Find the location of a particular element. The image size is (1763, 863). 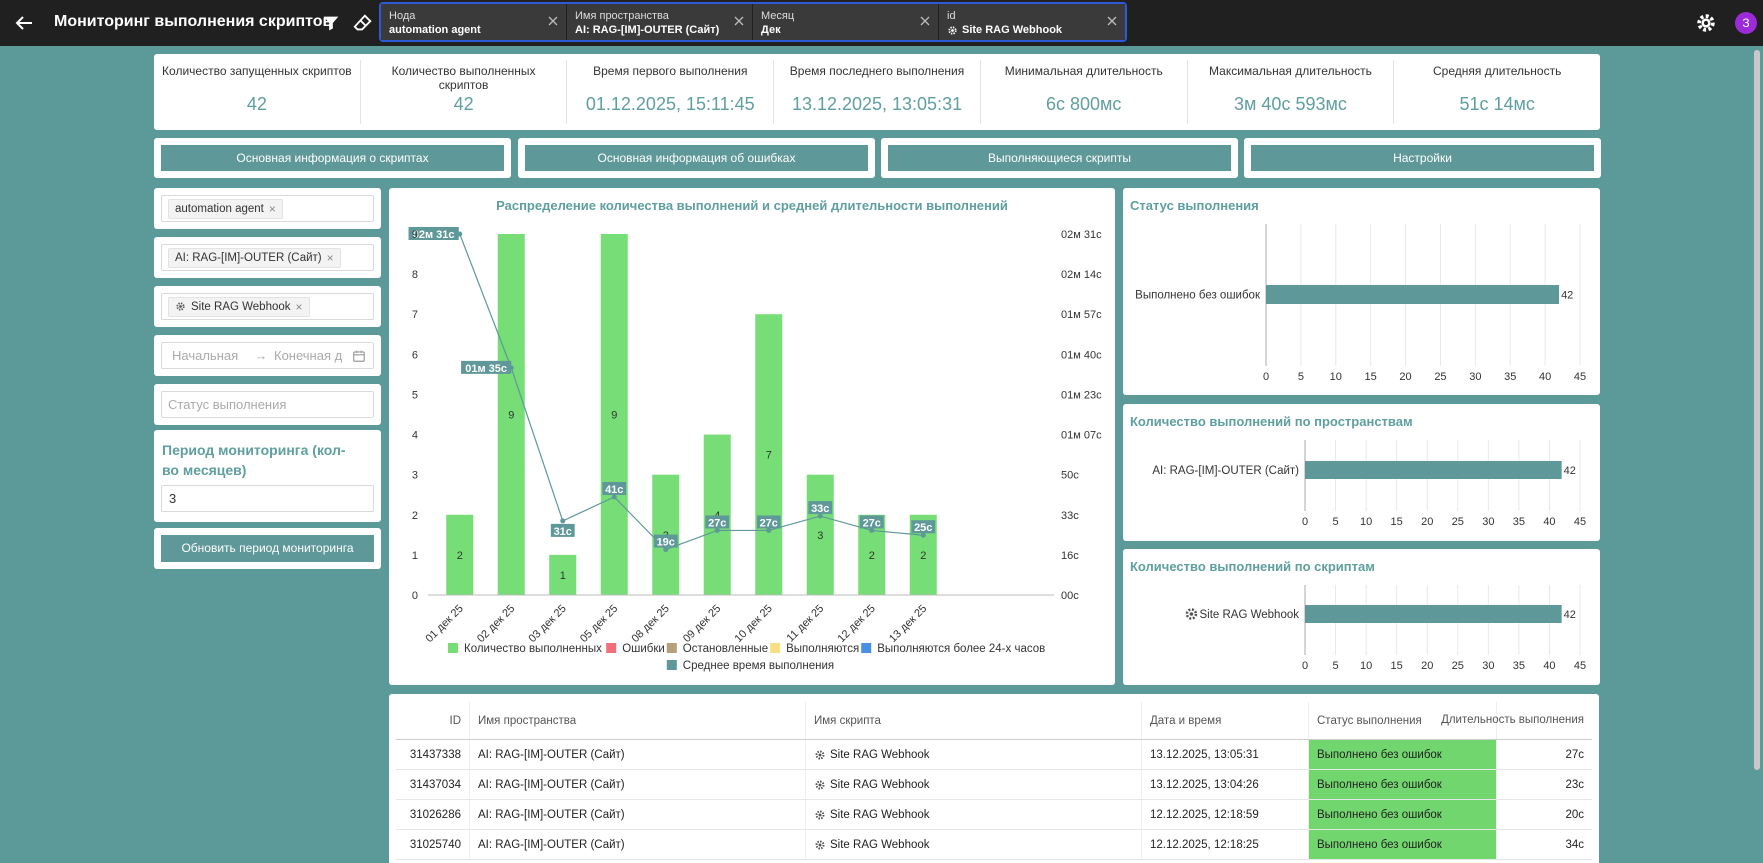

stat-label: Количество выполненных скриптов is located at coordinates (463, 78).